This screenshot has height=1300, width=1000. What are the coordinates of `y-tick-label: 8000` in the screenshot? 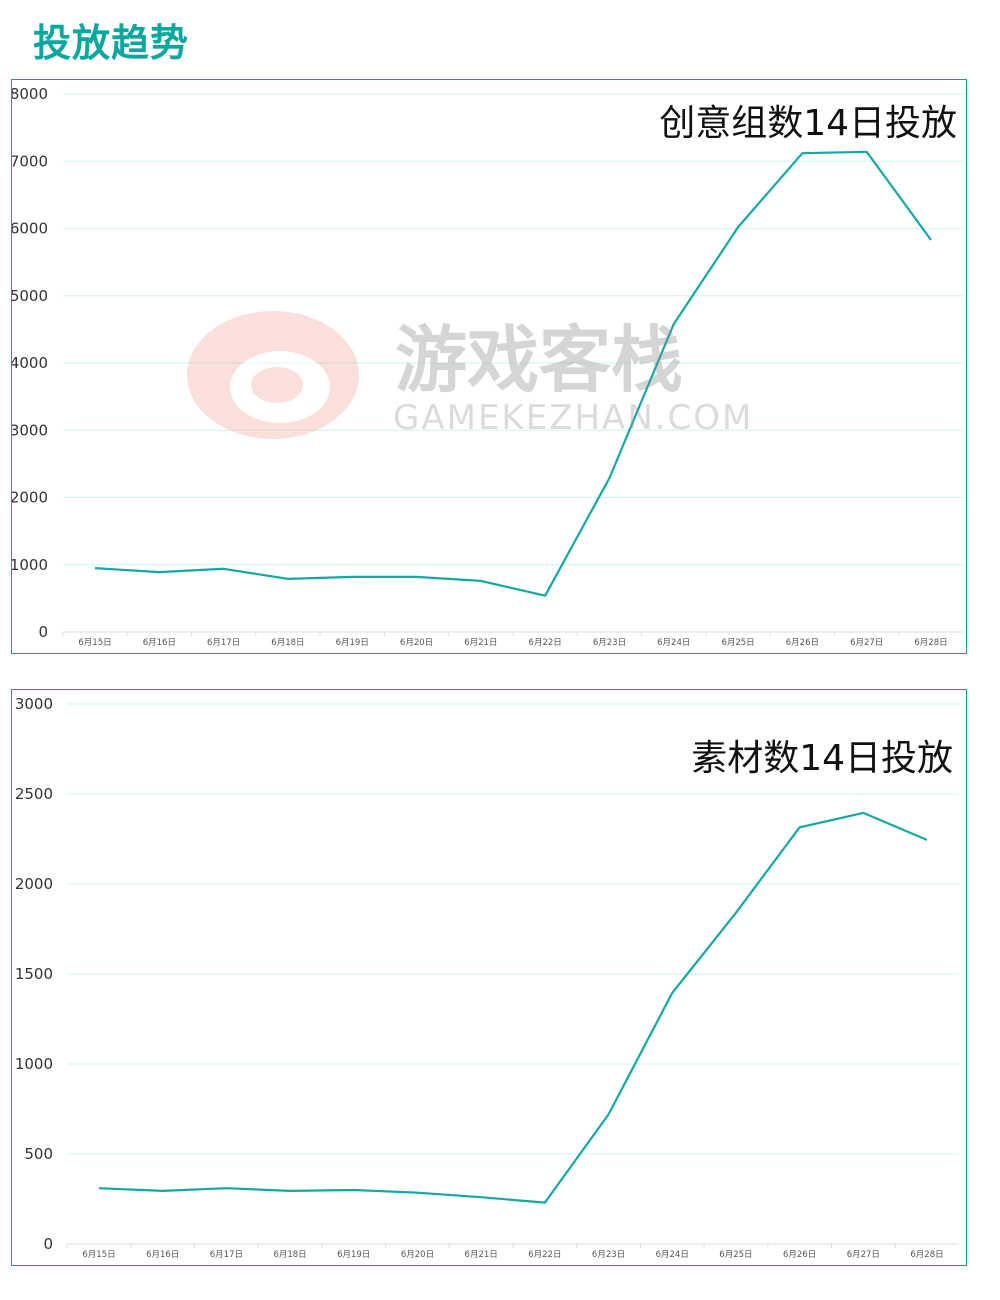 It's located at (30, 94).